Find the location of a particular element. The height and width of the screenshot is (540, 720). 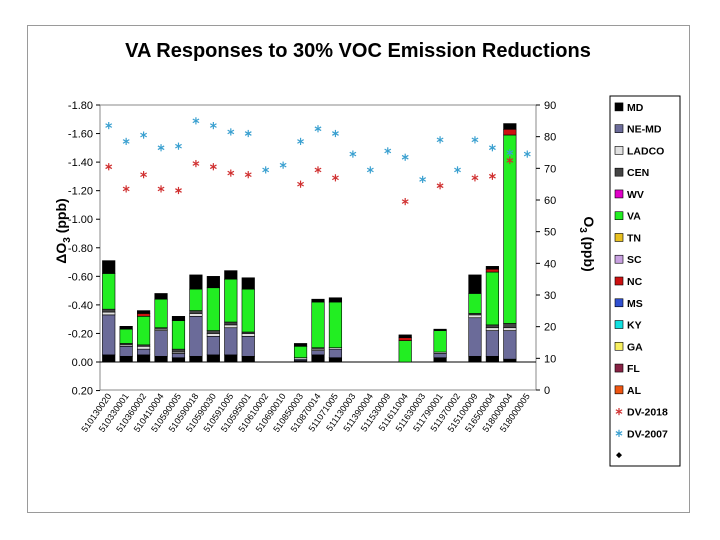

y2-tick-label: 60 is located at coordinates (550, 201).